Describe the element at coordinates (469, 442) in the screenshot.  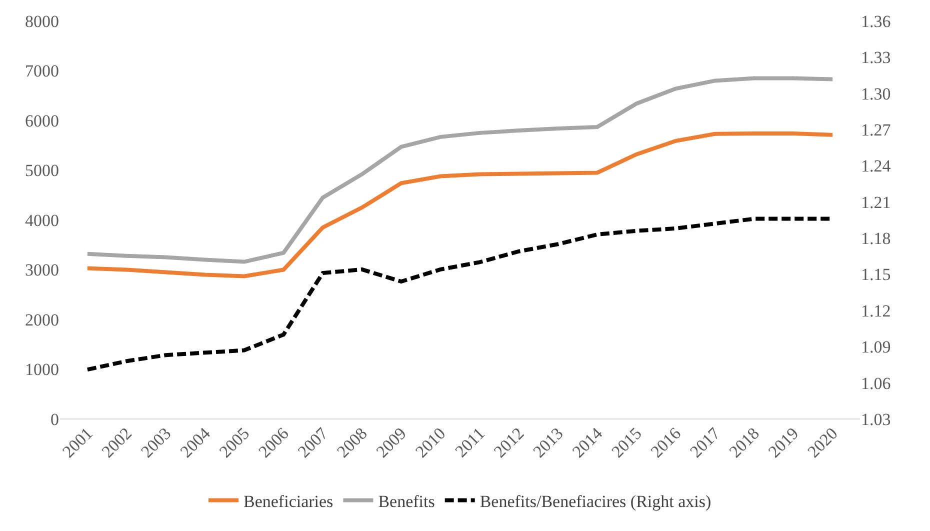
I see `x-tick-label: 2011` at that location.